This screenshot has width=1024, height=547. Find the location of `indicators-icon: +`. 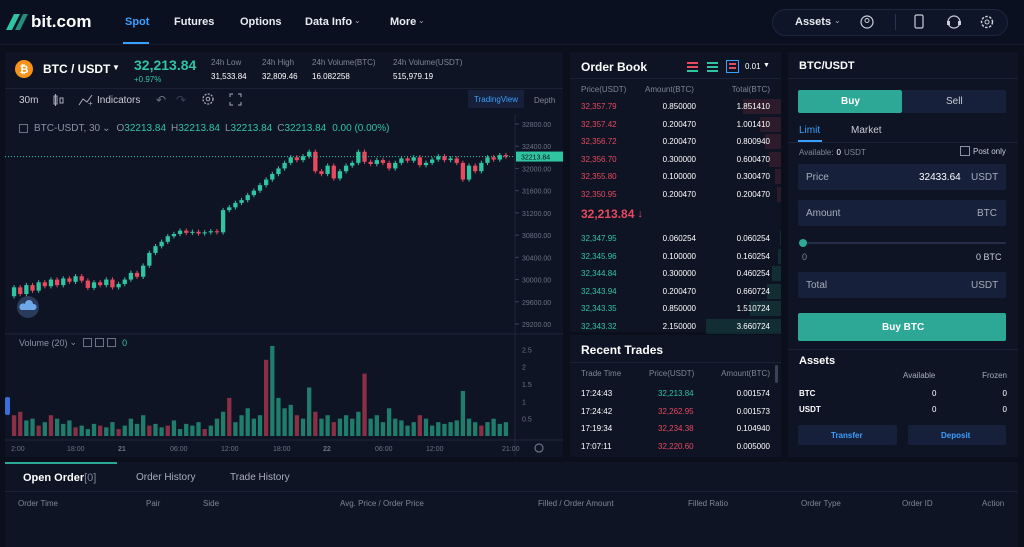

indicators-icon: + is located at coordinates (86, 100).